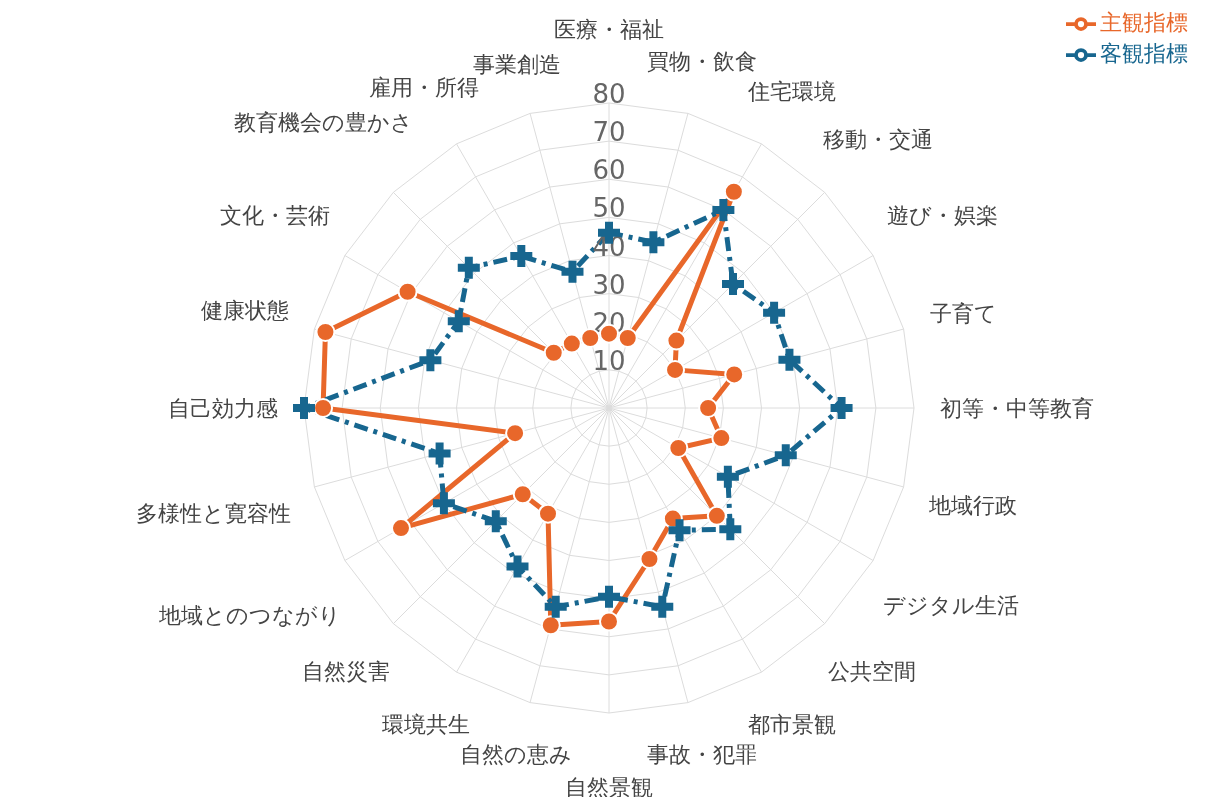 The height and width of the screenshot is (797, 1207). What do you see at coordinates (943, 215) in the screenshot?
I see `spoke-label: 遊び・娯楽` at bounding box center [943, 215].